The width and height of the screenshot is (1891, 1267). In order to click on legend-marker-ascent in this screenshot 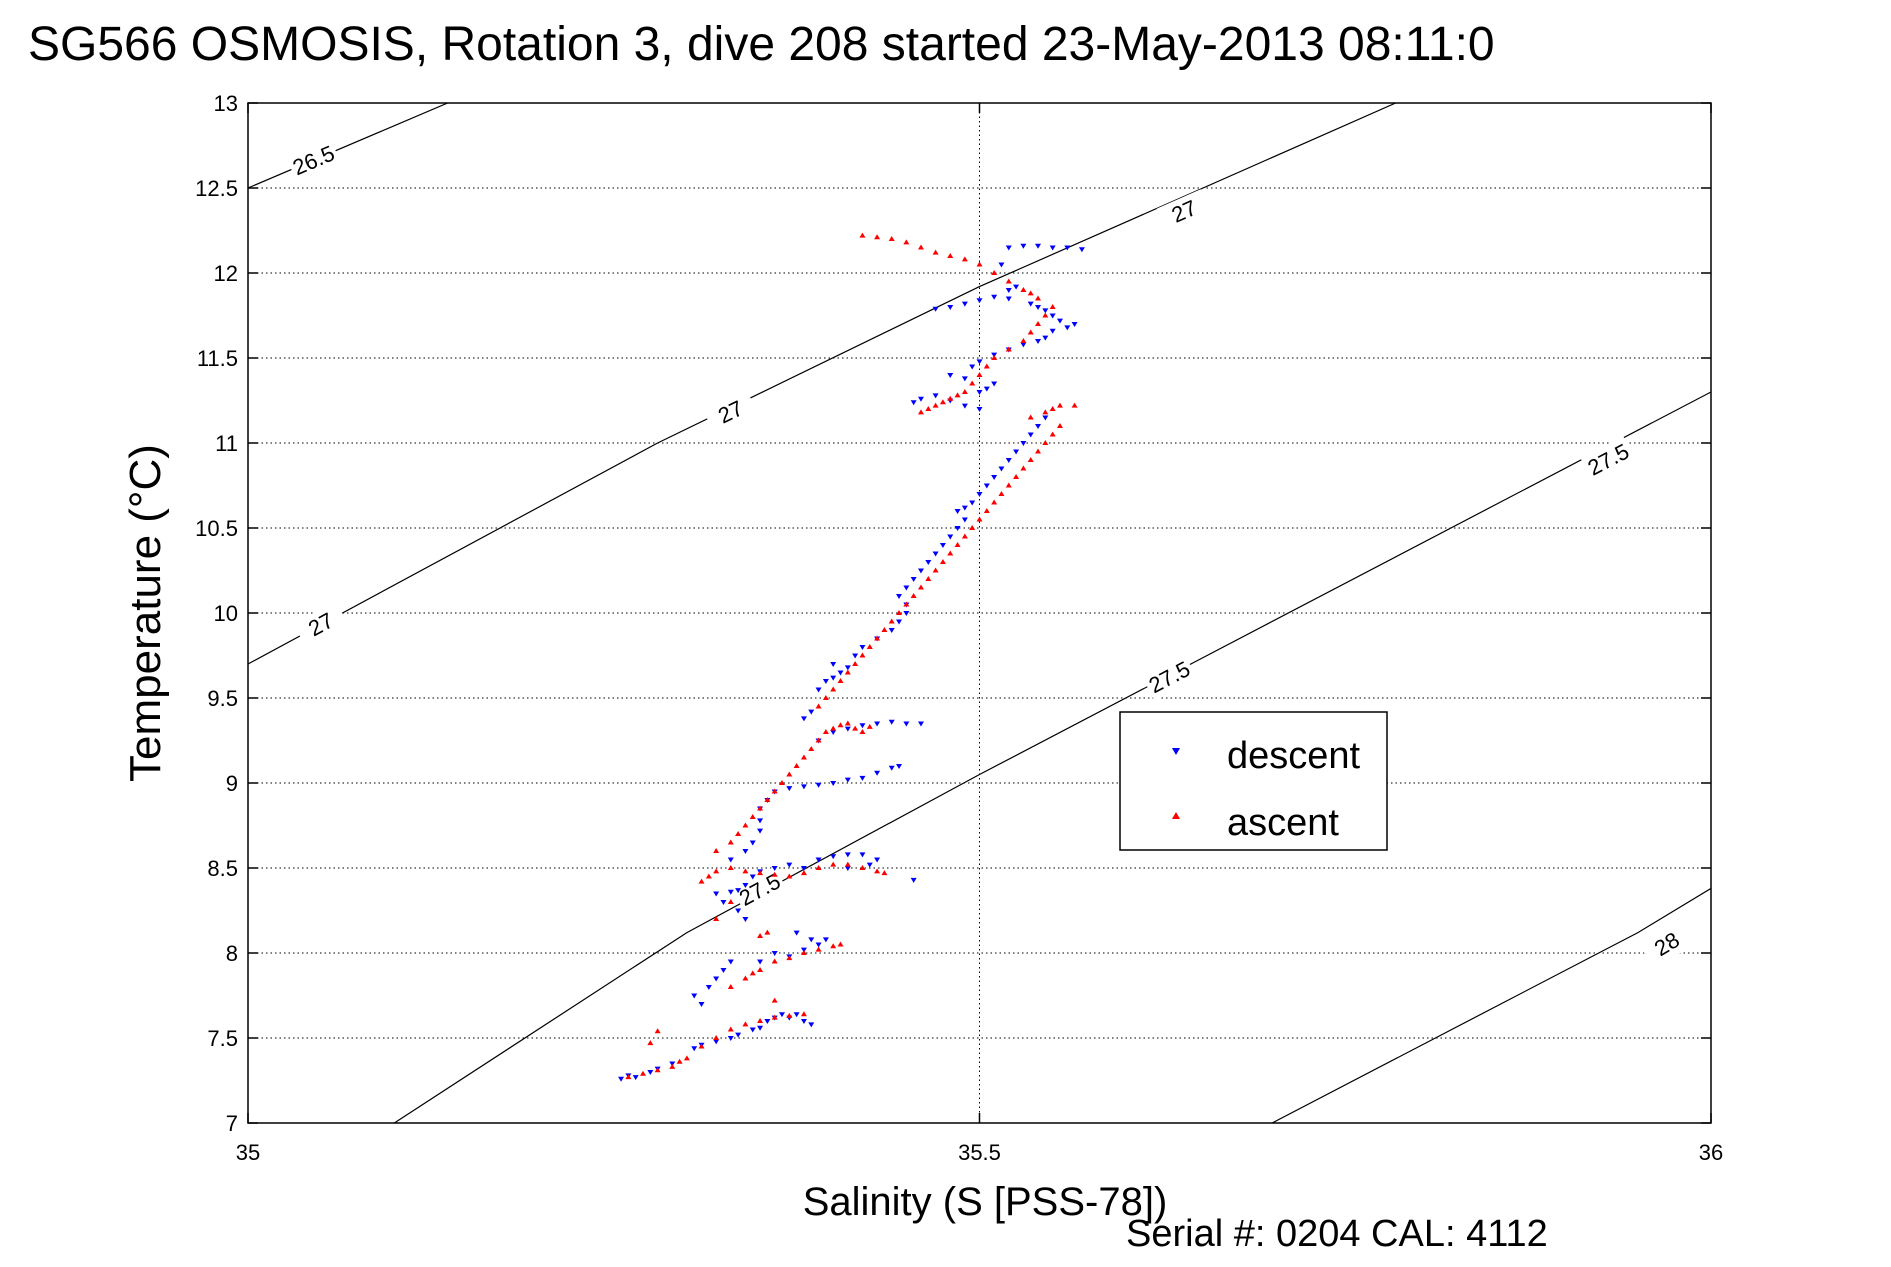, I will do `click(1176, 815)`.